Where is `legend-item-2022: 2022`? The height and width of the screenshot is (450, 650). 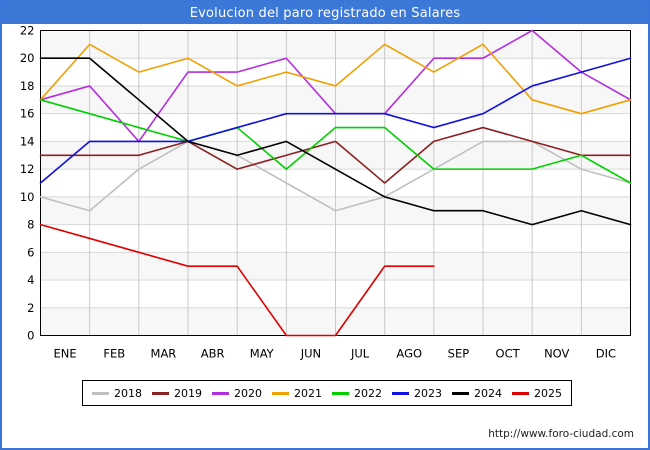 legend-item-2022: 2022 is located at coordinates (357, 393).